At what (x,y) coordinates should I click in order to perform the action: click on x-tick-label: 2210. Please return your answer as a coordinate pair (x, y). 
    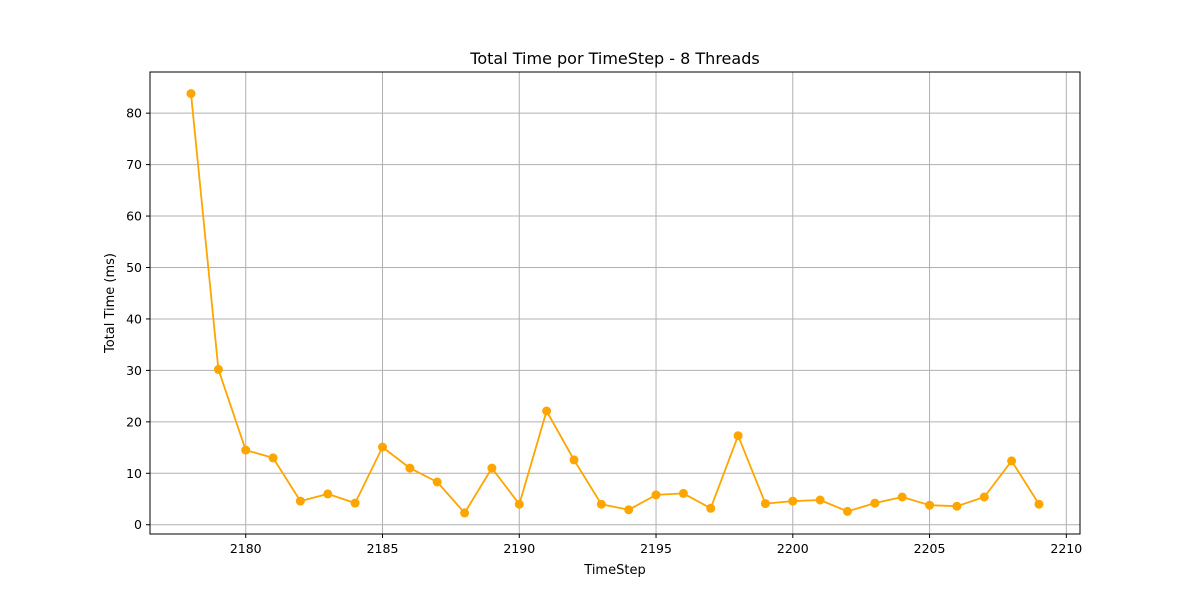
    Looking at the image, I should click on (1066, 548).